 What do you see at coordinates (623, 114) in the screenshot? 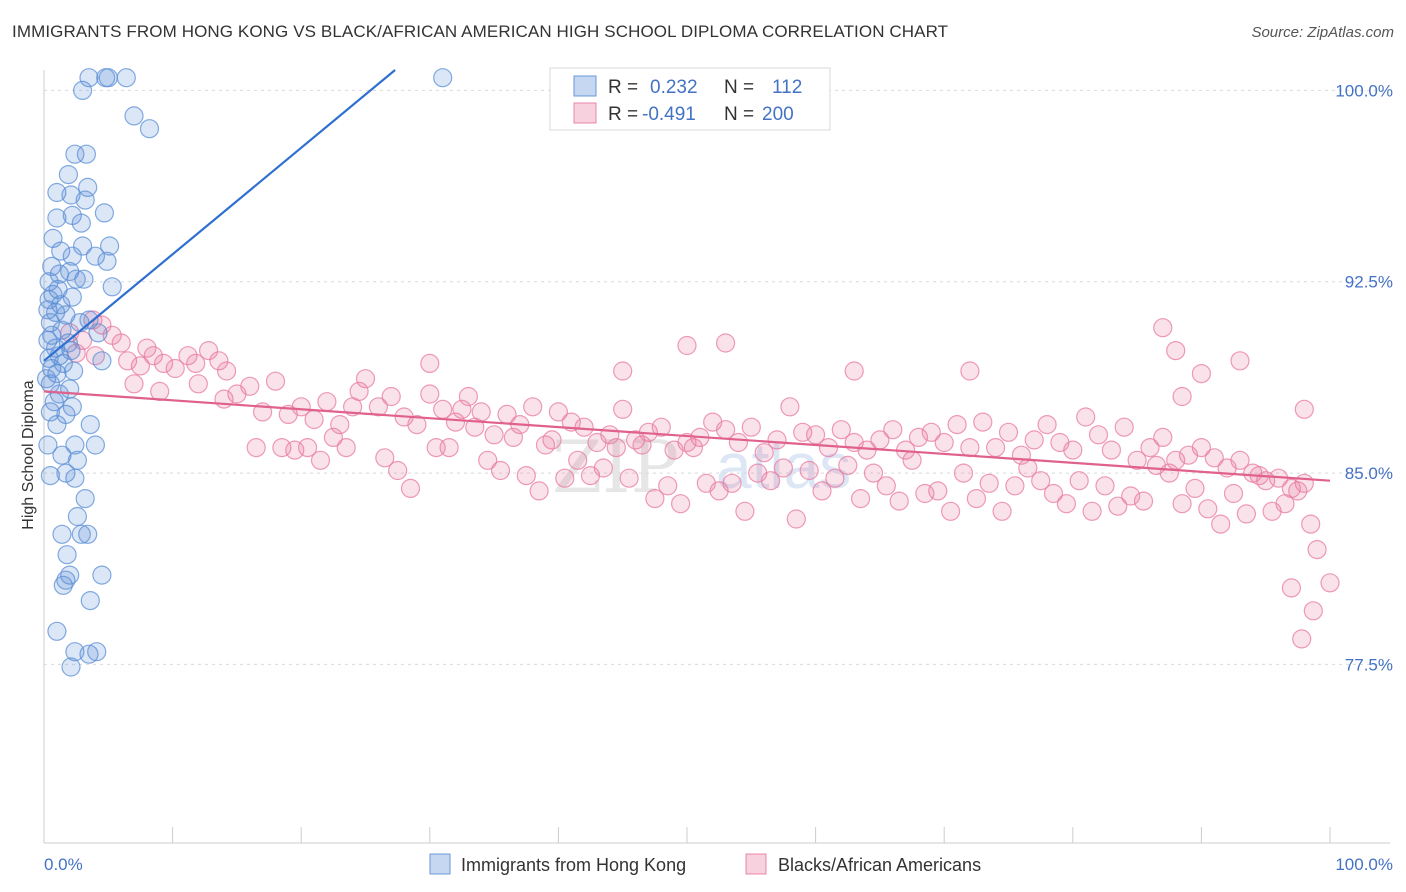
I see `legend-r-label-1: R =` at bounding box center [623, 114].